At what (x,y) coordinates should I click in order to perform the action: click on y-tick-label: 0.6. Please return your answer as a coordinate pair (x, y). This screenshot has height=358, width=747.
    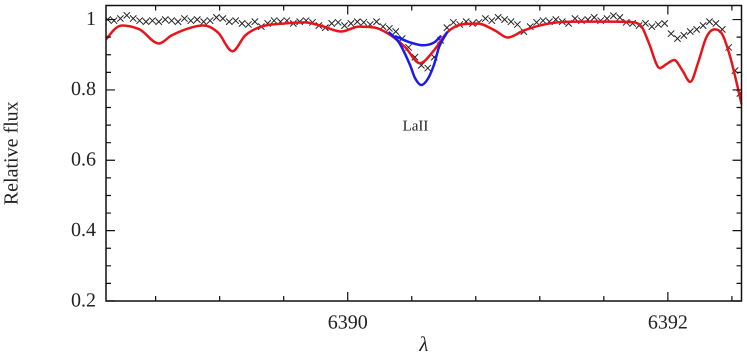
    Looking at the image, I should click on (83, 159).